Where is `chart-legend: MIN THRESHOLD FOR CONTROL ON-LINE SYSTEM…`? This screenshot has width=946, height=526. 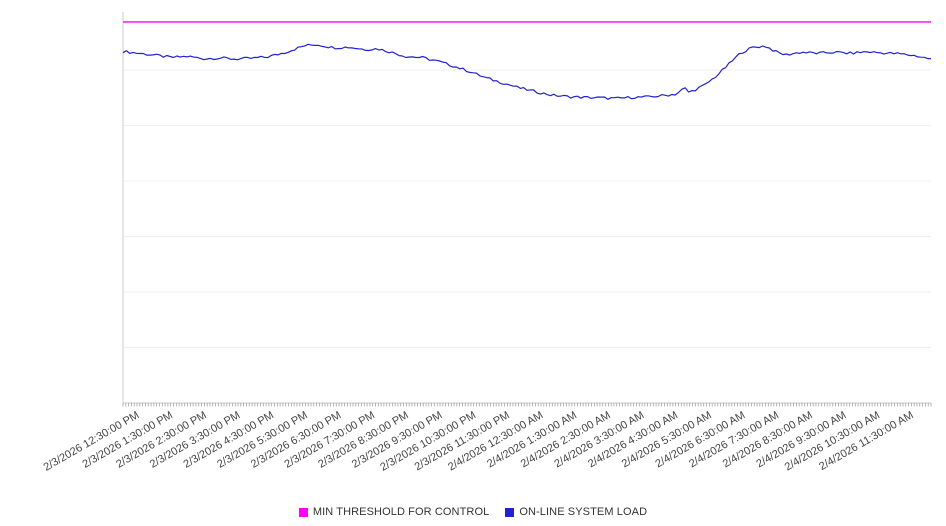
chart-legend: MIN THRESHOLD FOR CONTROL ON-LINE SYSTEM… is located at coordinates (473, 512).